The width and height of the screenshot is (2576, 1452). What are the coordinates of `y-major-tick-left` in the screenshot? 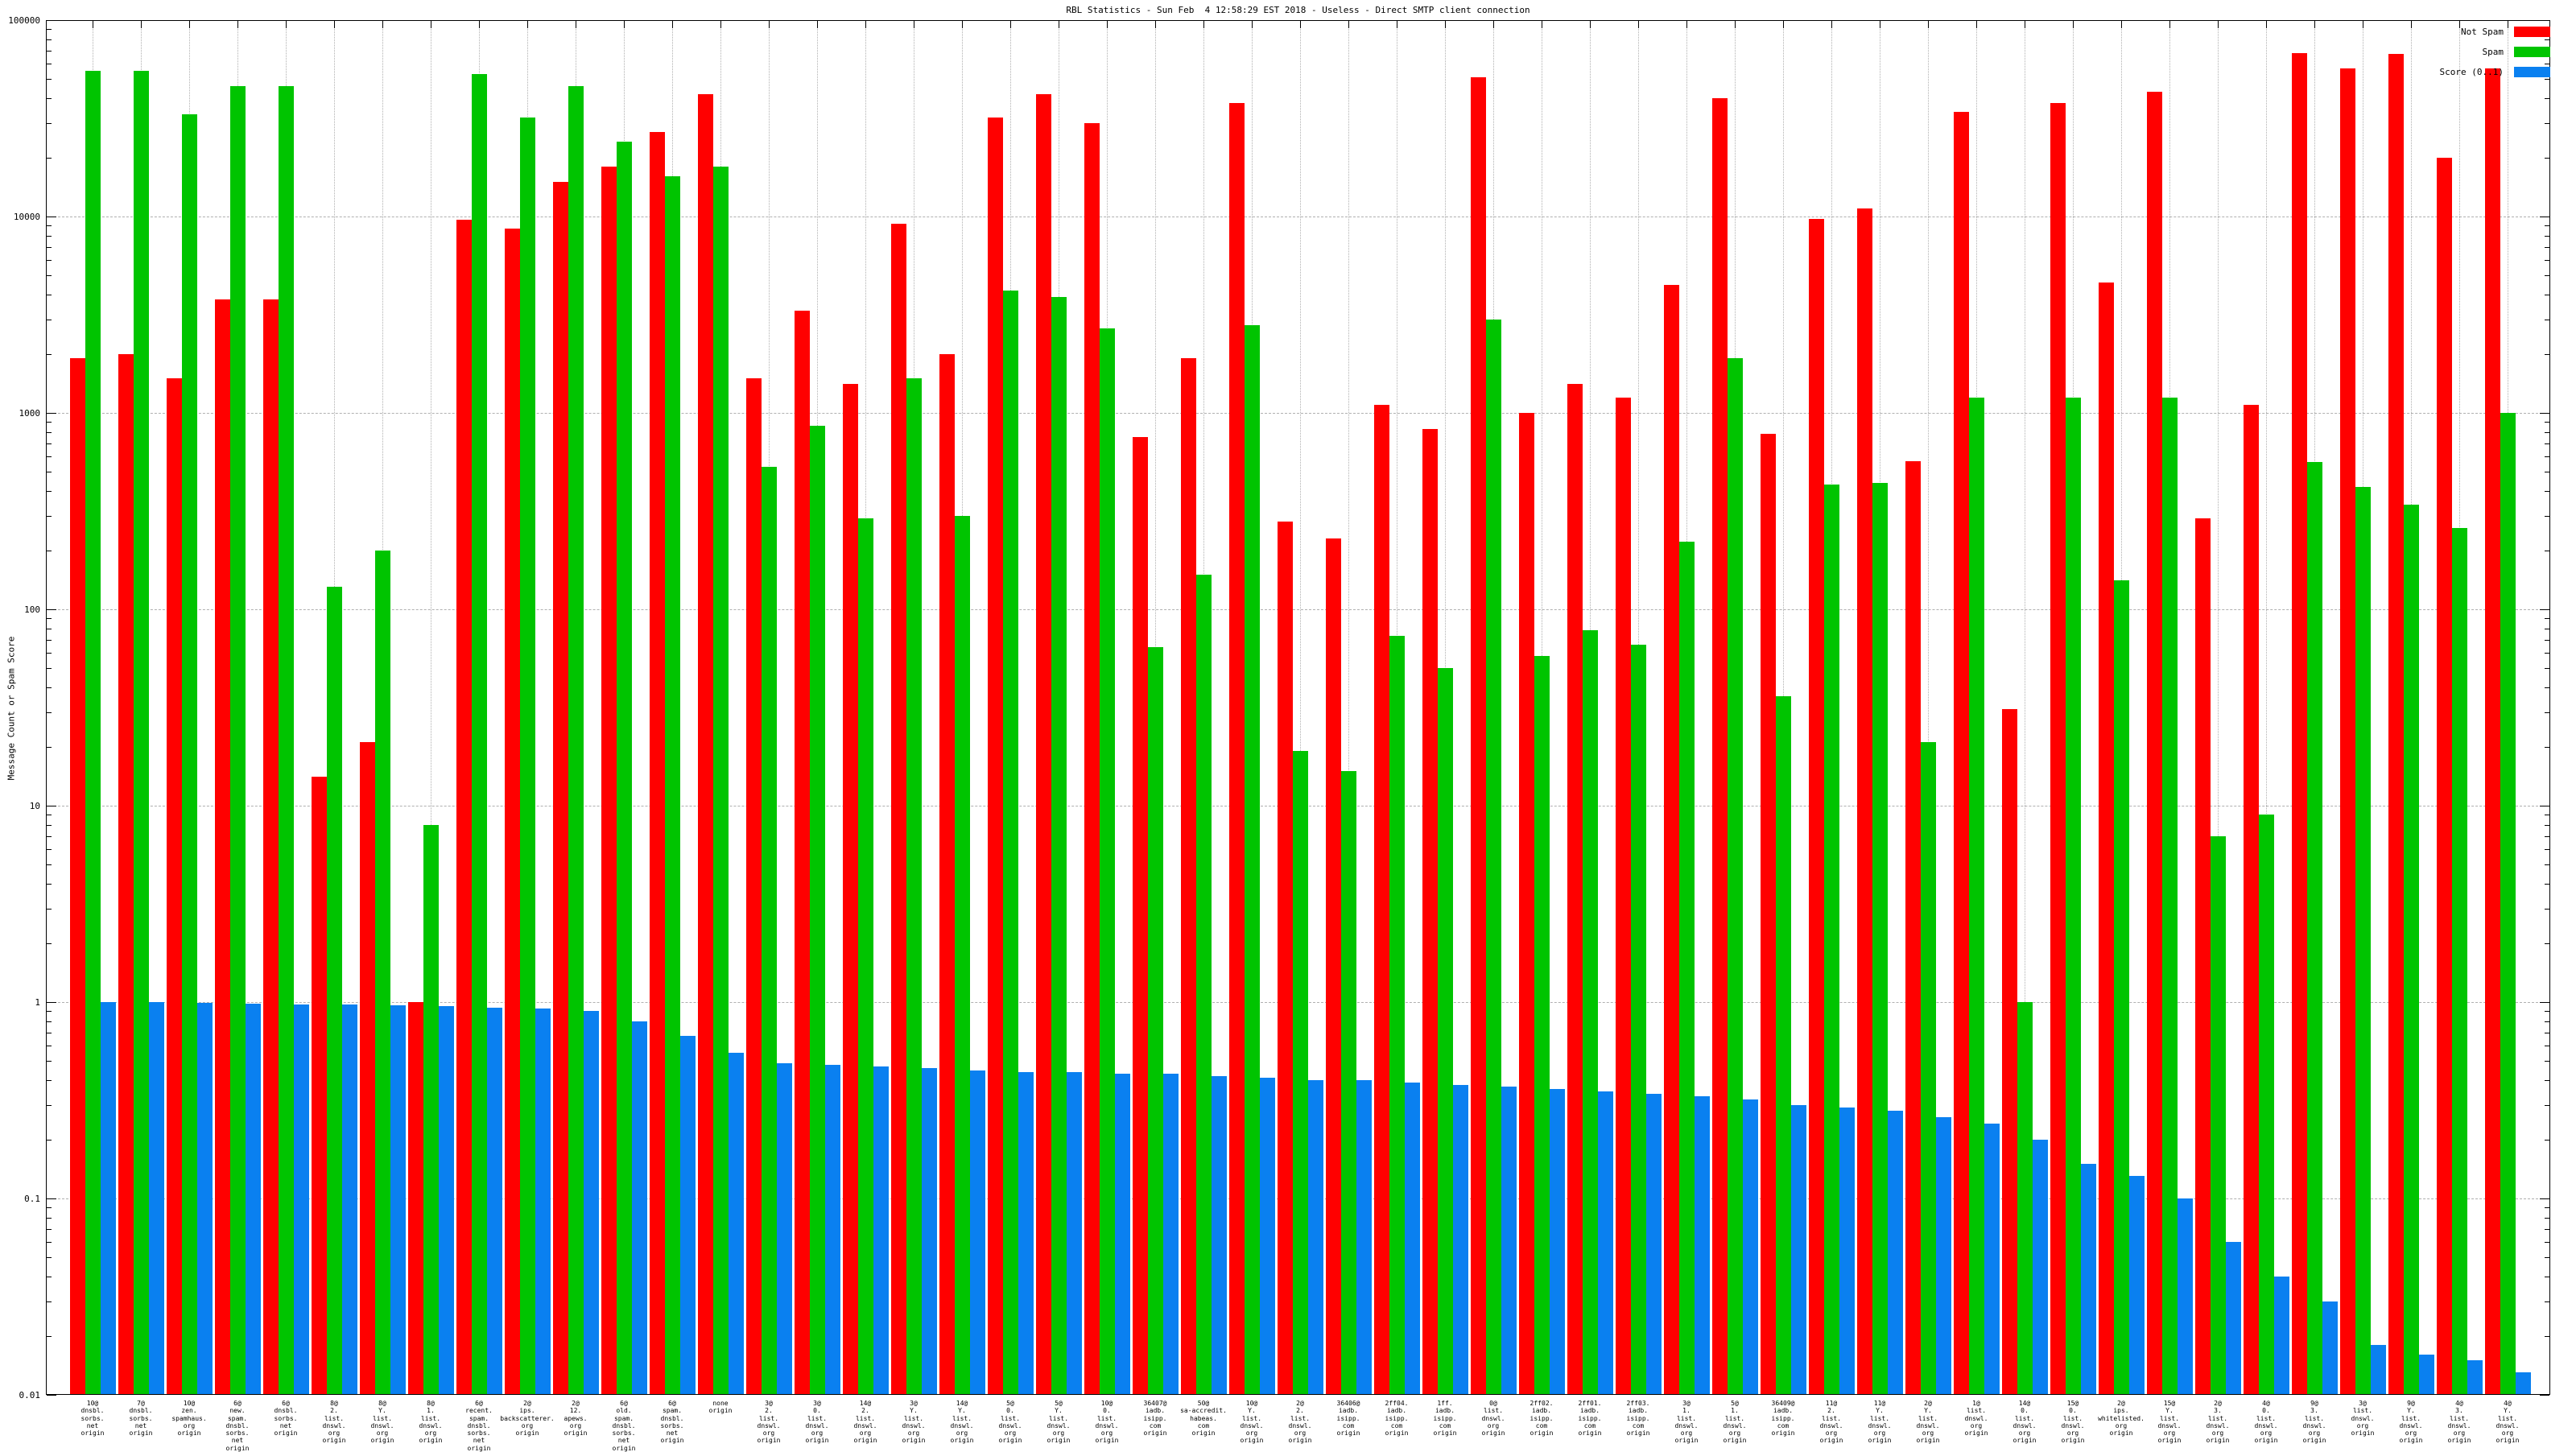 It's located at (51, 1198).